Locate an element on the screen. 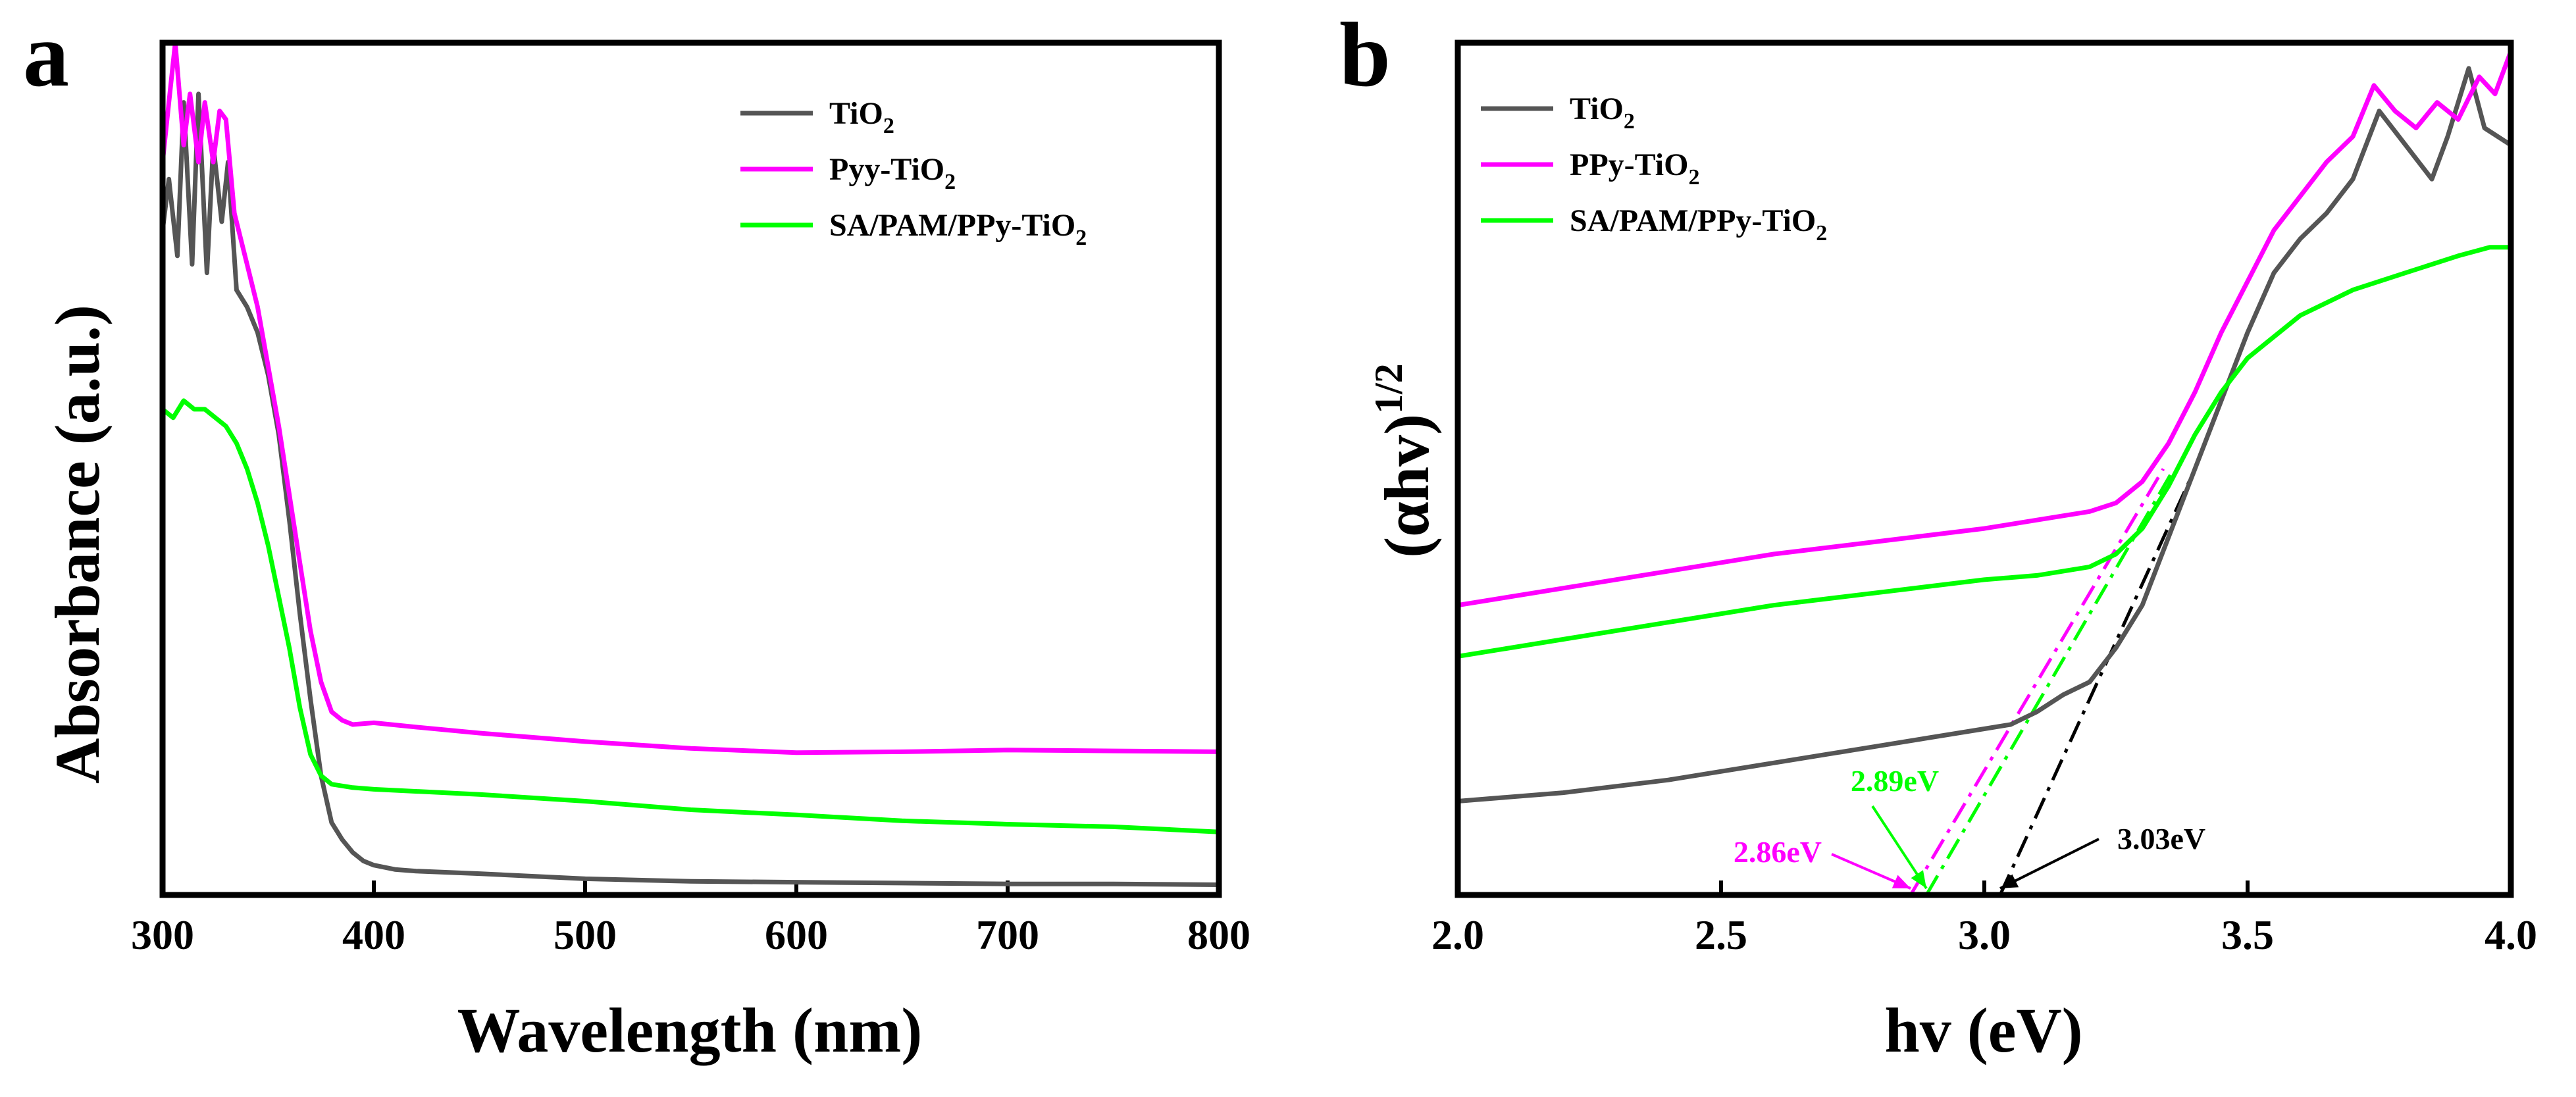 The width and height of the screenshot is (2576, 1097). x-tick-label: 600 is located at coordinates (796, 934).